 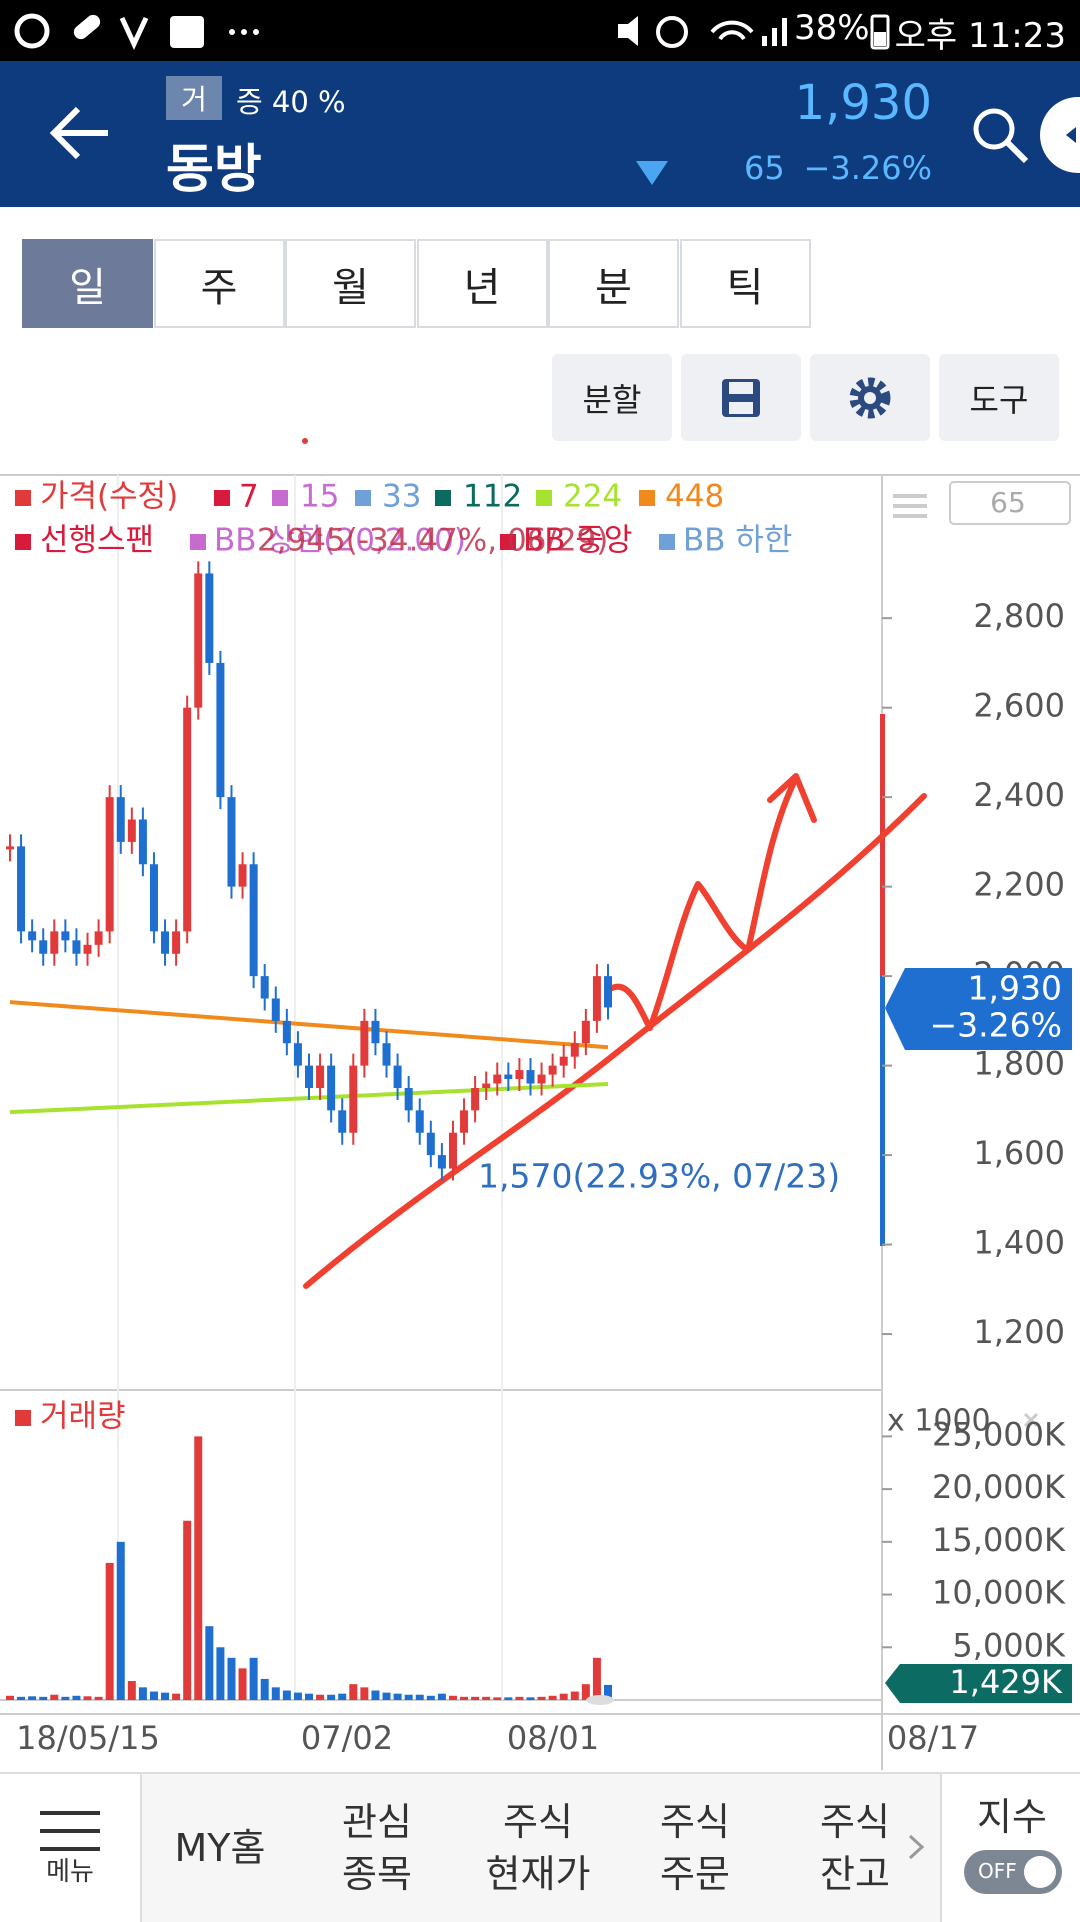 What do you see at coordinates (538, 1848) in the screenshot?
I see `nav-item: 주식 현재가` at bounding box center [538, 1848].